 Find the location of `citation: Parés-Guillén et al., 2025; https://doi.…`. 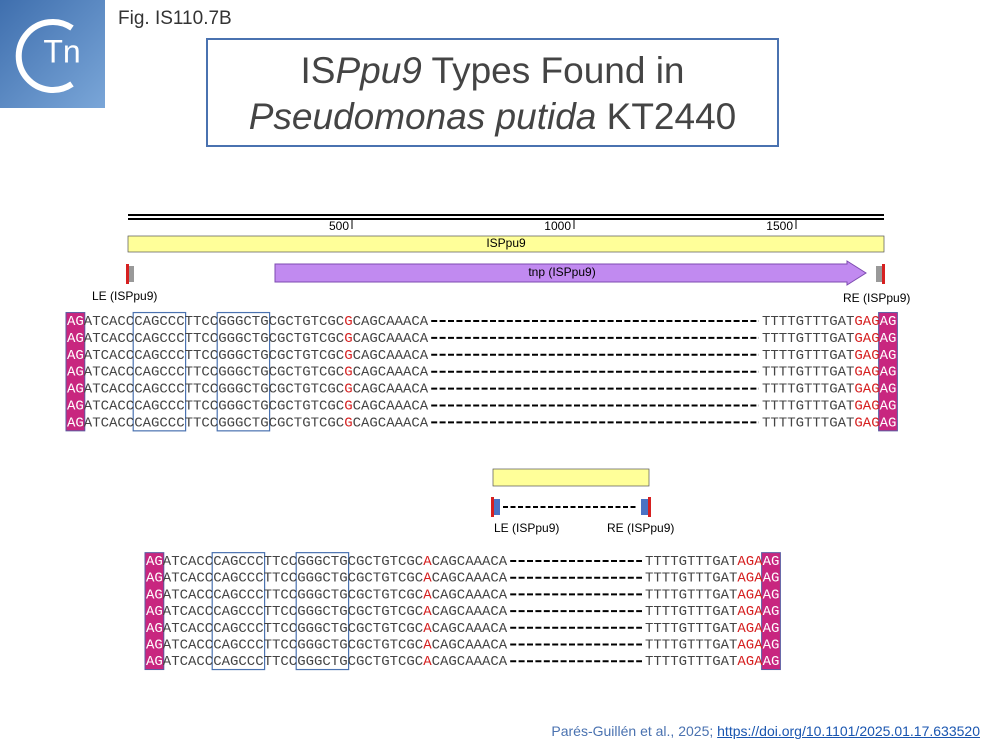

citation: Parés-Guillén et al., 2025; https://doi.… is located at coordinates (765, 731).